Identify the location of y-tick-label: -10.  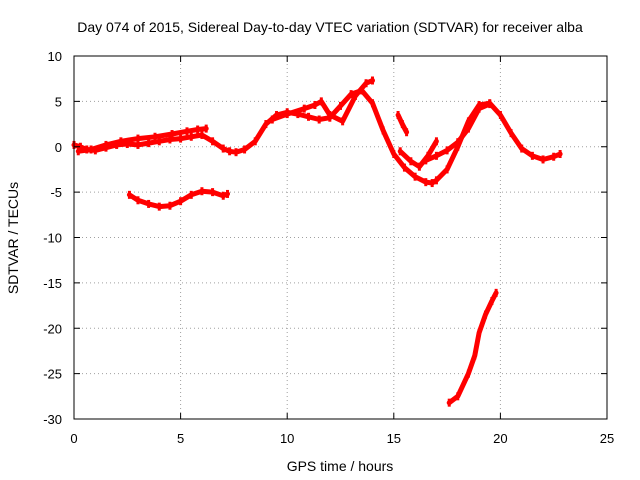
(52, 238).